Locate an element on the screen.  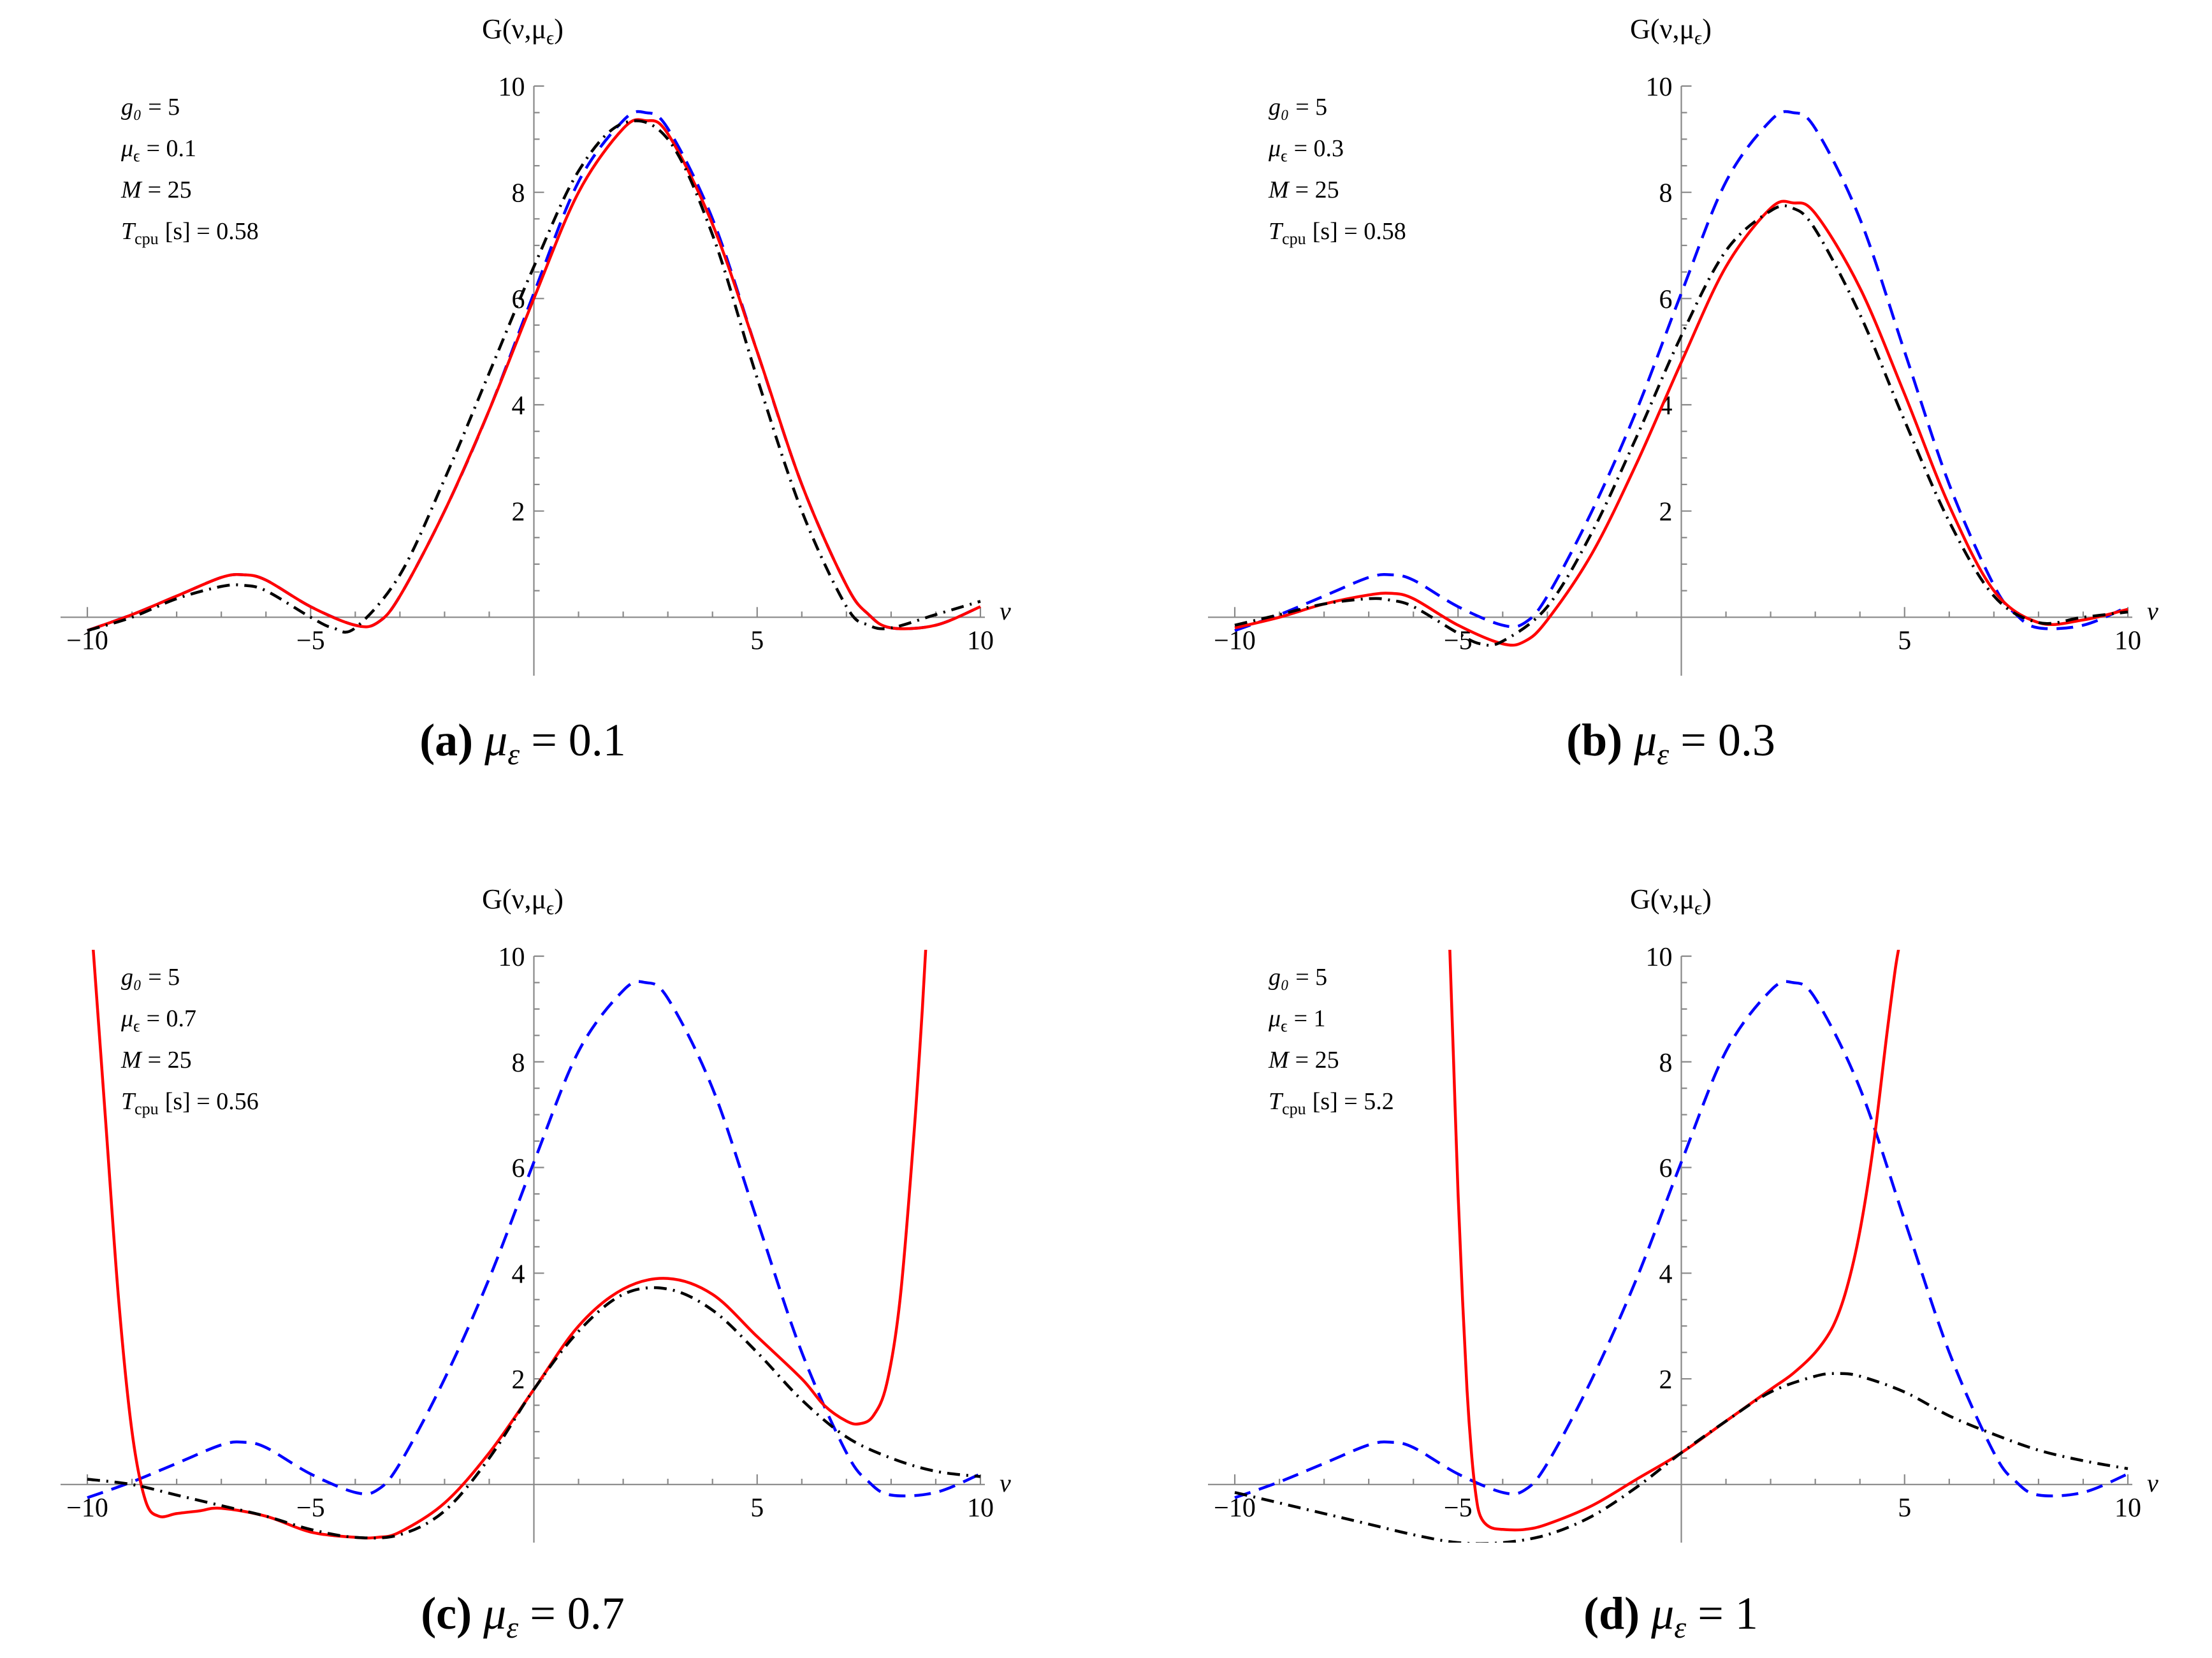
annotation-tcpu: Tcpu [s] = 0.56 is located at coordinates (190, 1103).